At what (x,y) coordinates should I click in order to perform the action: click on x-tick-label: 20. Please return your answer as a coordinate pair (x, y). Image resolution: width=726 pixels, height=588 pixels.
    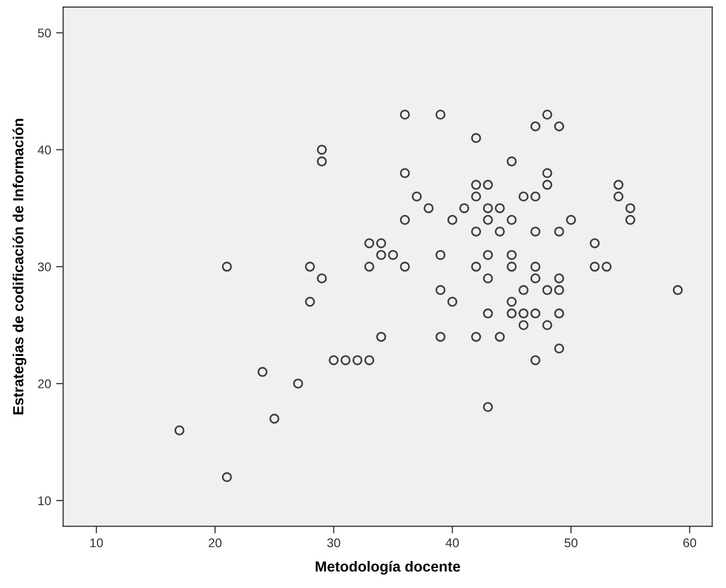
    Looking at the image, I should click on (215, 543).